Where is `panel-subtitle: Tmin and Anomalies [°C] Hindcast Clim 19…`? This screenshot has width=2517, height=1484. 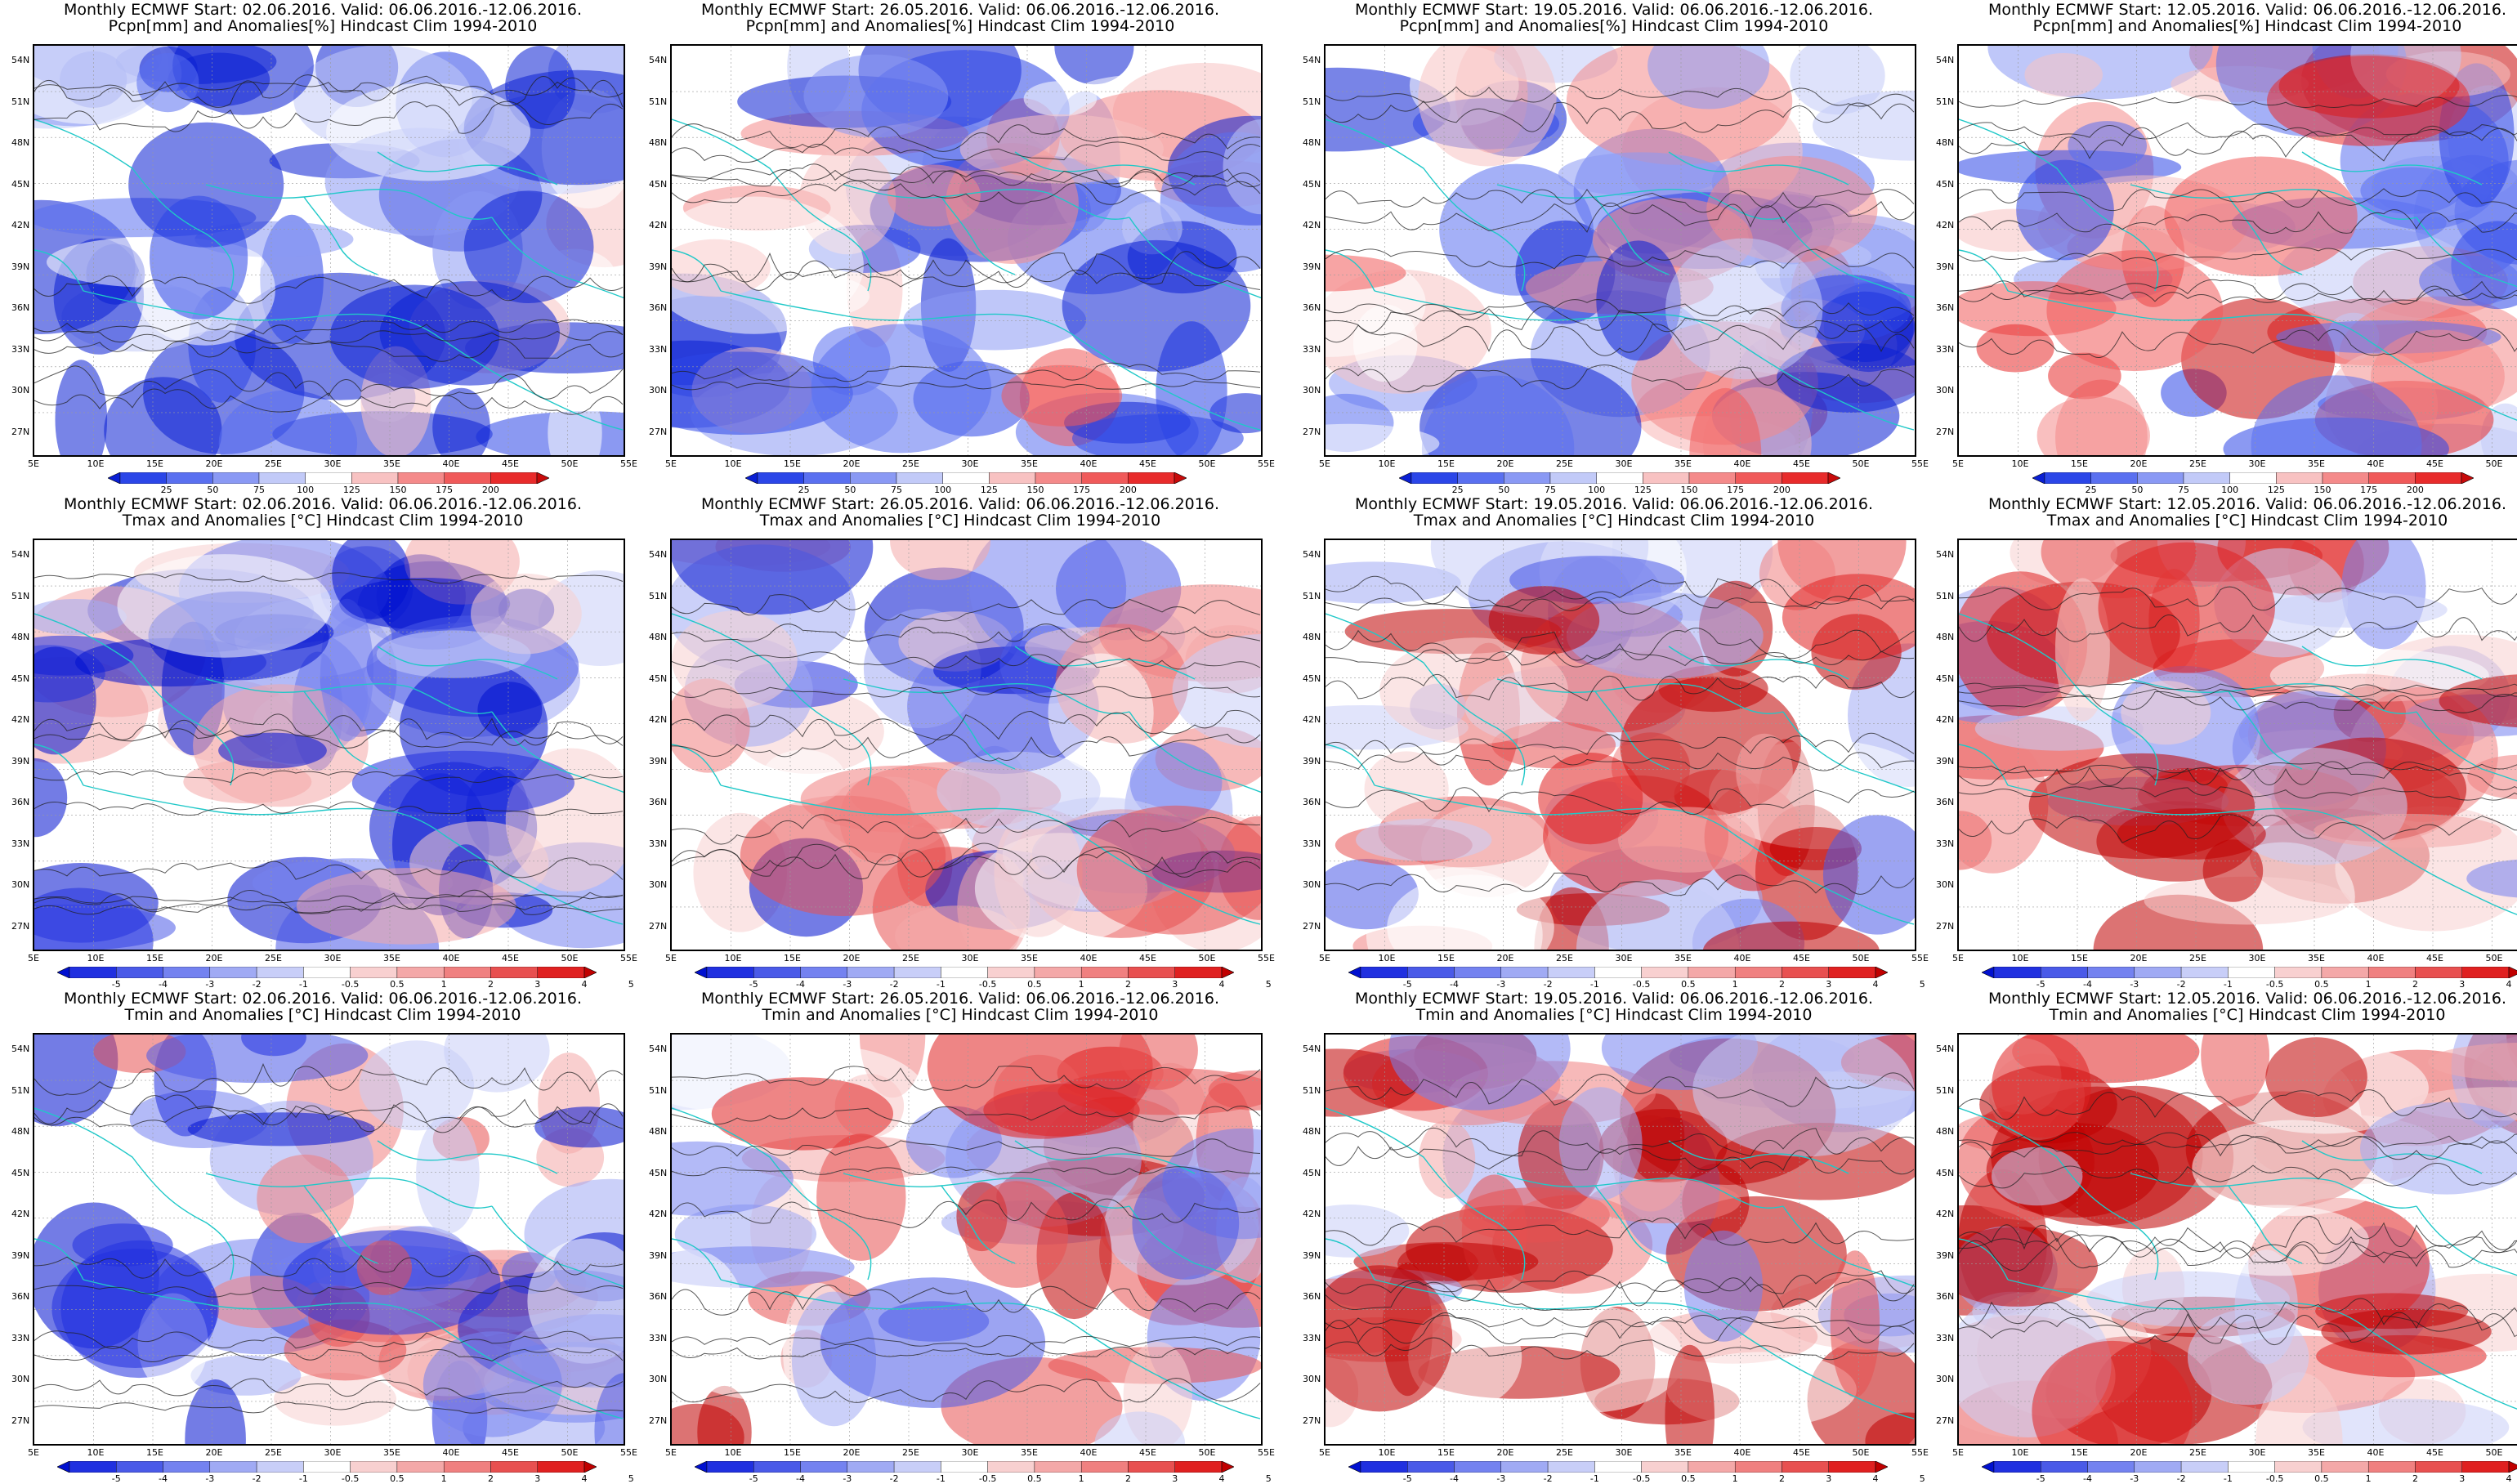 panel-subtitle: Tmin and Anomalies [°C] Hindcast Clim 19… is located at coordinates (1614, 1015).